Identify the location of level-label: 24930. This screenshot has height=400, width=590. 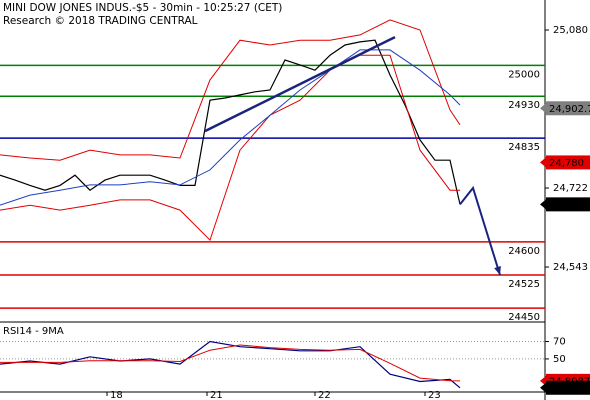
(524, 105).